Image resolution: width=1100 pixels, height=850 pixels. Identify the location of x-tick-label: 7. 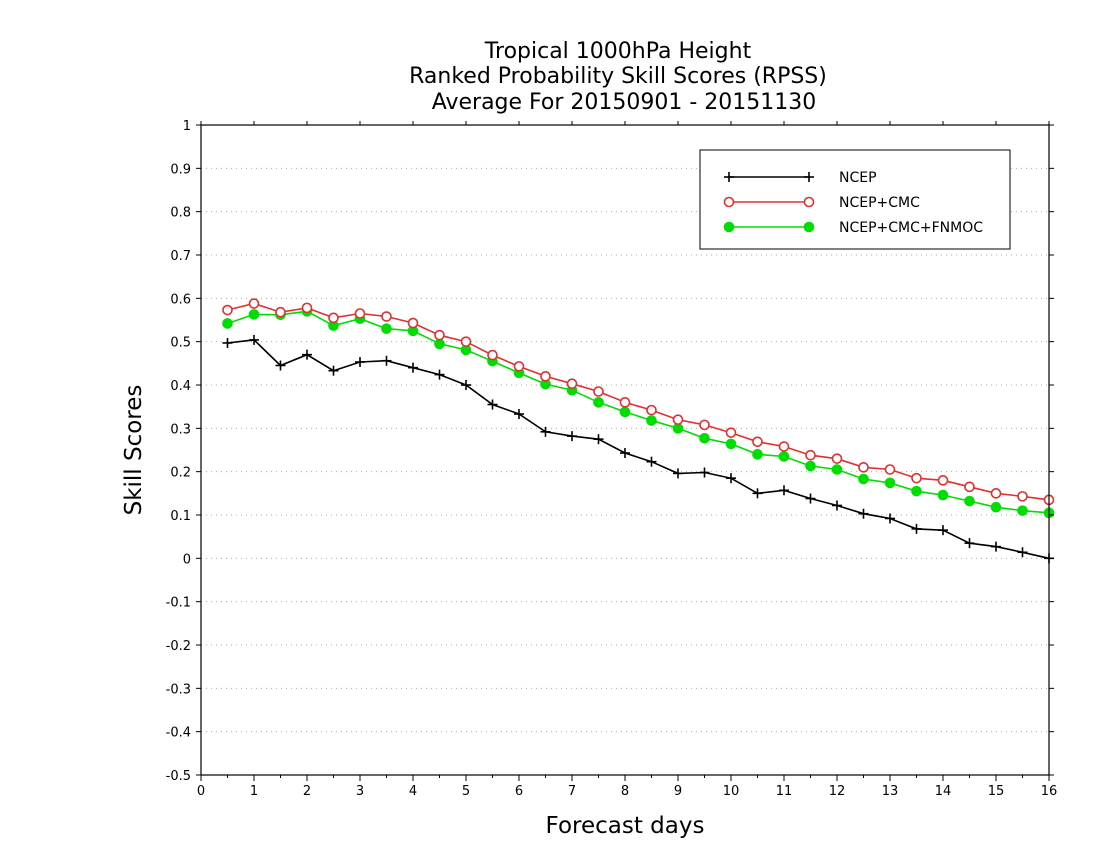
(572, 791).